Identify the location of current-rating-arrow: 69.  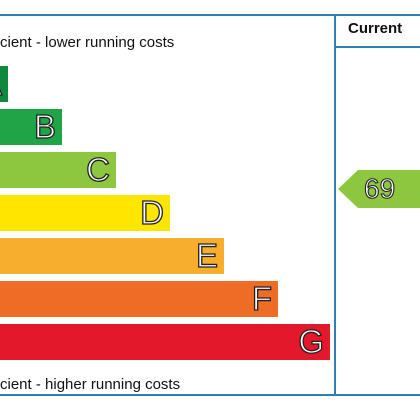
(379, 189).